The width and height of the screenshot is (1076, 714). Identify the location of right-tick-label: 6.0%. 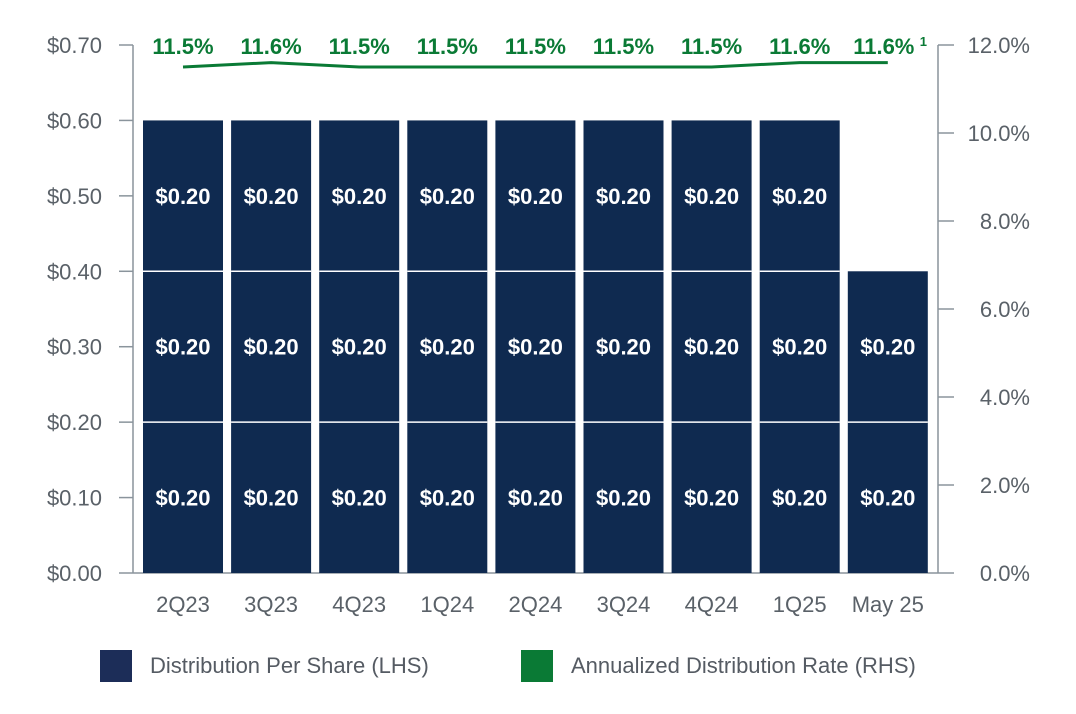
(1005, 309).